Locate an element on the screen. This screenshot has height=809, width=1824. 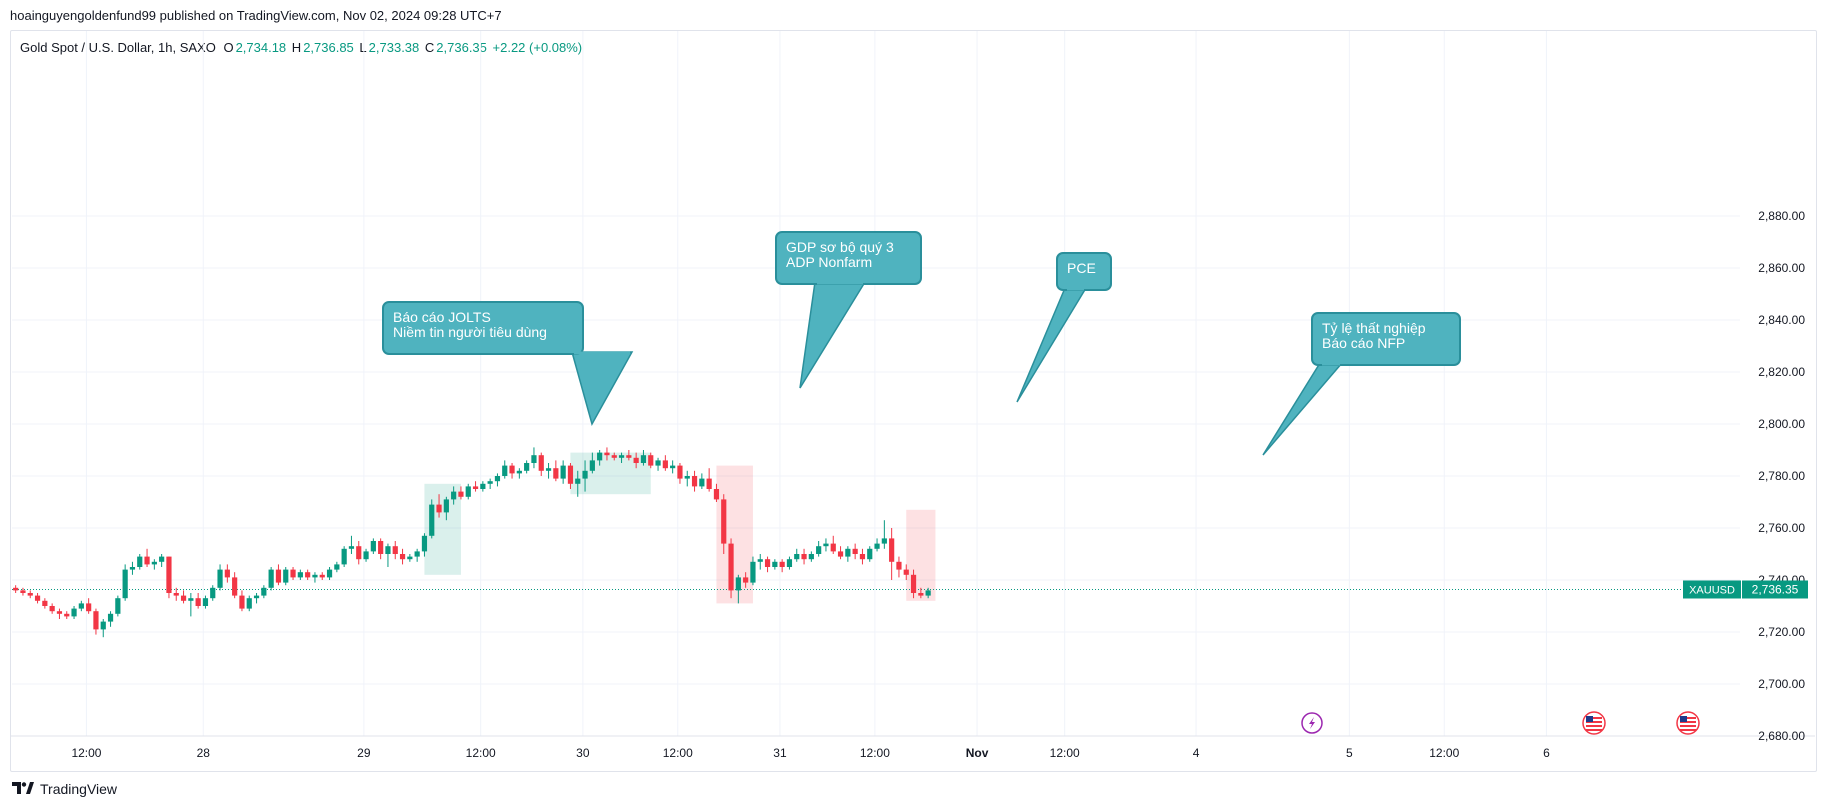
low-value: 2,733.38 is located at coordinates (394, 47).